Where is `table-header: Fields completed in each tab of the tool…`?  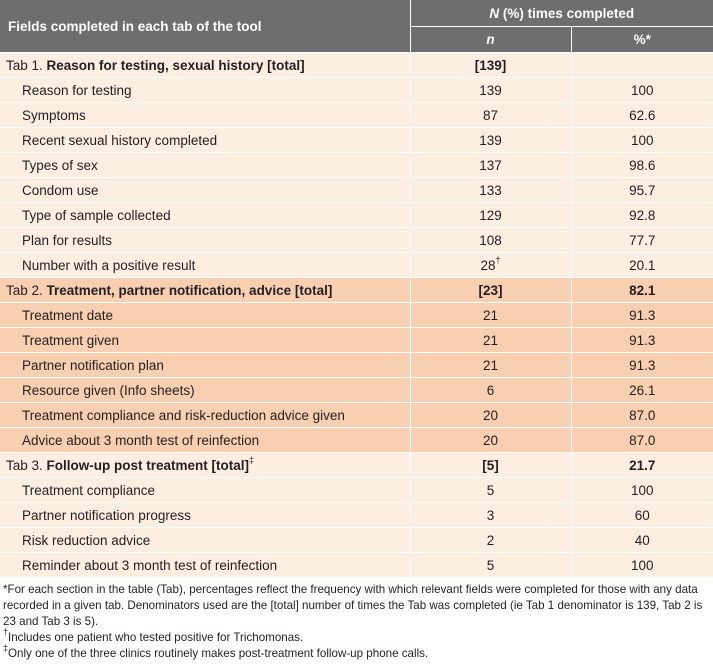
table-header: Fields completed in each tab of the tool… is located at coordinates (356, 26).